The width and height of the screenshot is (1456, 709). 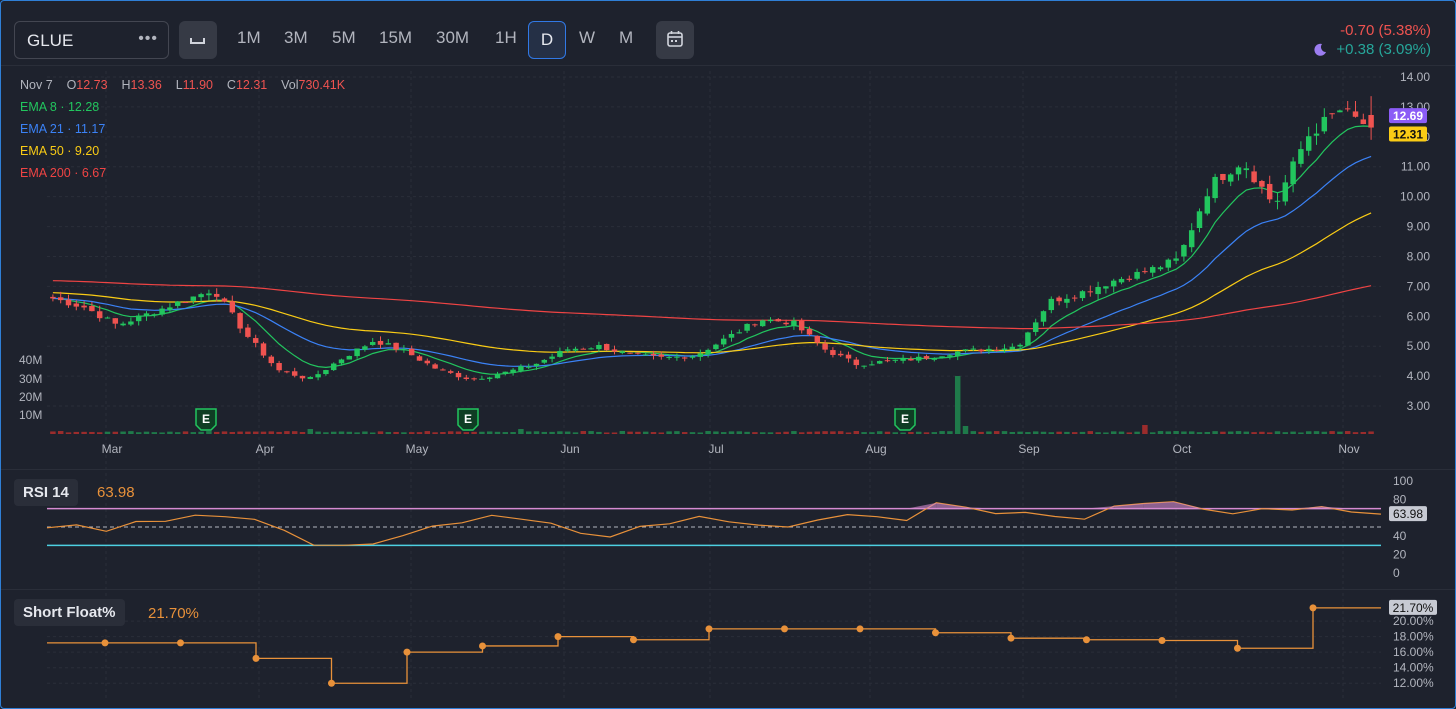 I want to click on price-tick-label: 4.00, so click(x=1419, y=376).